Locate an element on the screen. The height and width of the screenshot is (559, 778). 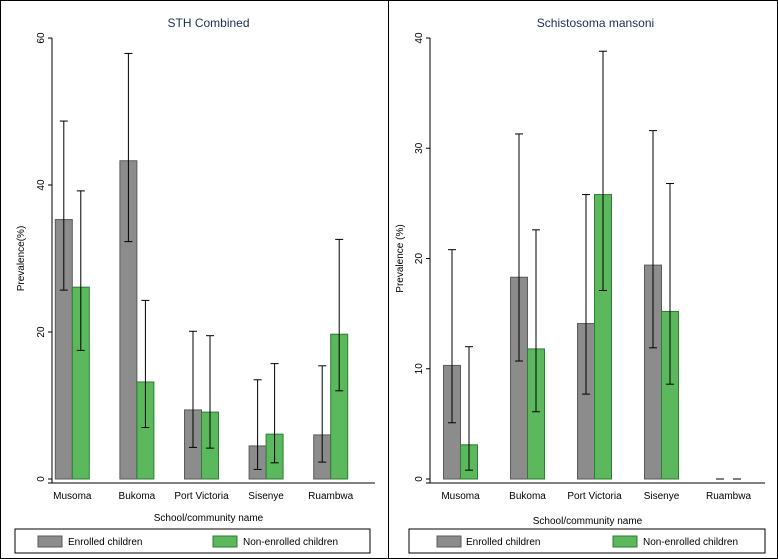
chart-title: Schistosoma mansoni is located at coordinates (595, 23).